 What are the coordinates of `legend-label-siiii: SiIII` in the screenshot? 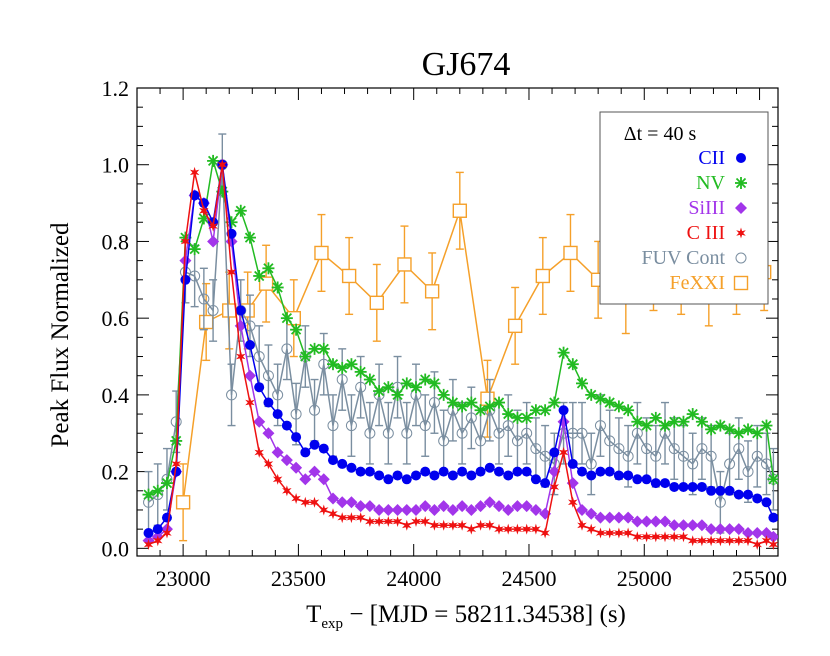 It's located at (706, 208).